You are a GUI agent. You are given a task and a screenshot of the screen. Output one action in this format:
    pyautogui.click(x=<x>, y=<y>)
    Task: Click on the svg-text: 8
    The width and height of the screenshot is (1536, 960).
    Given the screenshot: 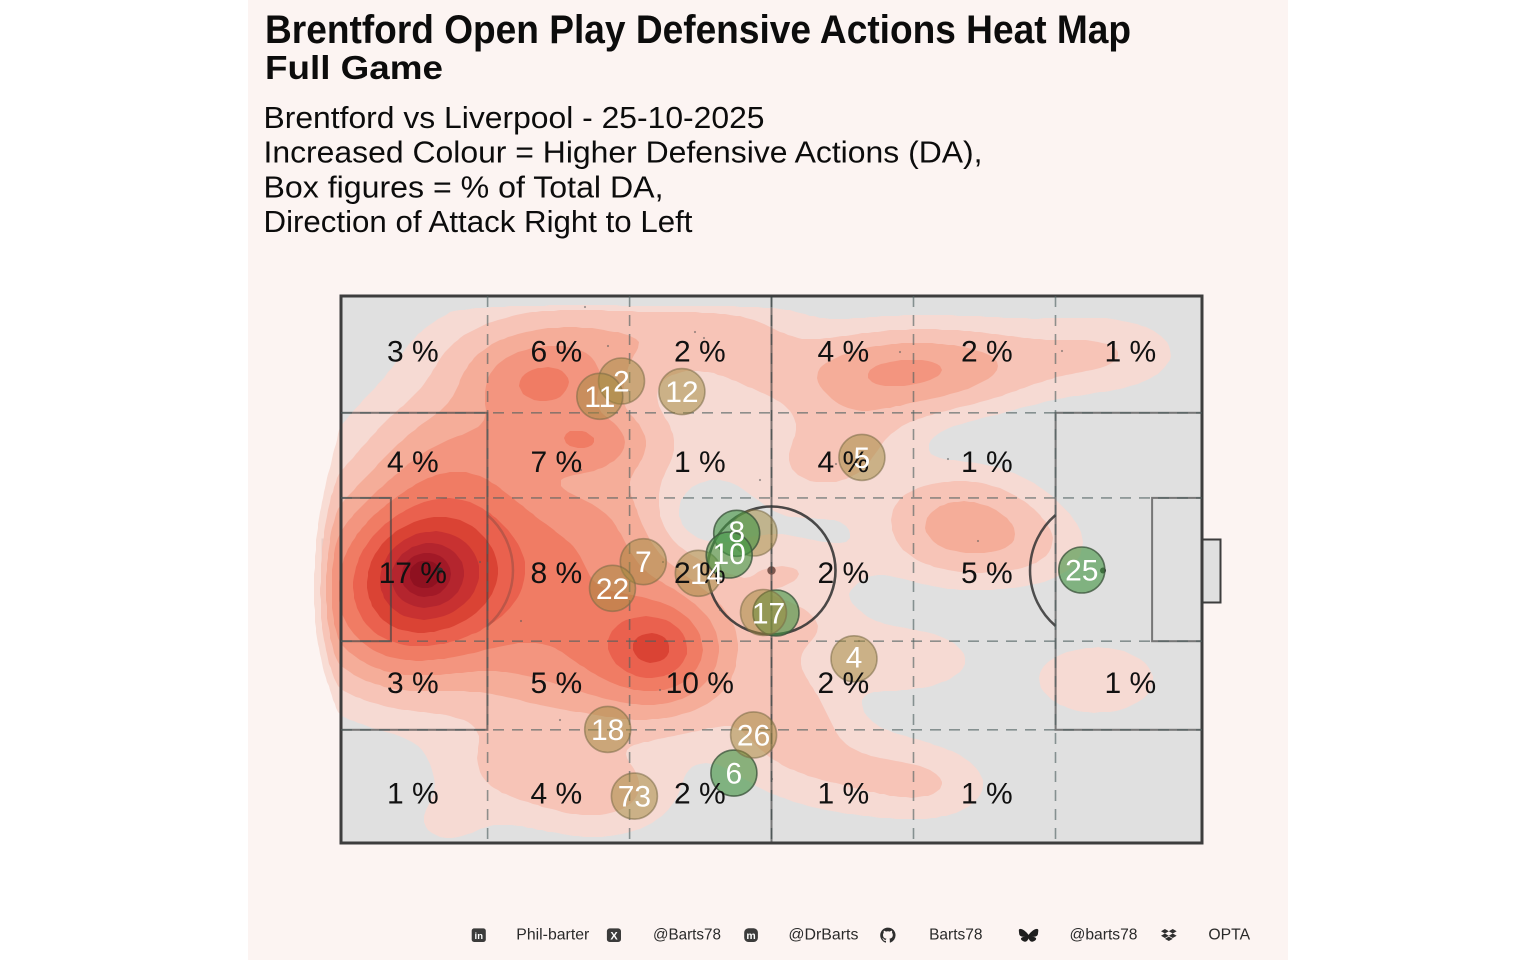 What is the action you would take?
    pyautogui.click(x=736, y=532)
    